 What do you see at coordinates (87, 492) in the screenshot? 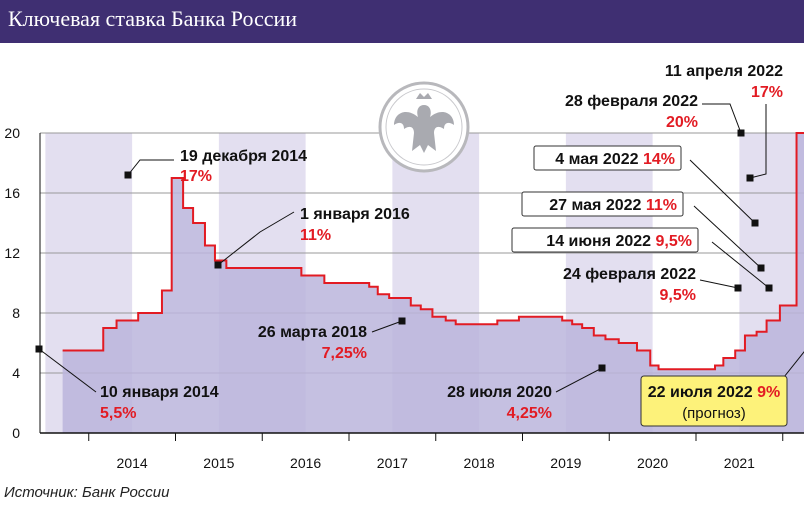
I see `source-note: Источник: Банк России` at bounding box center [87, 492].